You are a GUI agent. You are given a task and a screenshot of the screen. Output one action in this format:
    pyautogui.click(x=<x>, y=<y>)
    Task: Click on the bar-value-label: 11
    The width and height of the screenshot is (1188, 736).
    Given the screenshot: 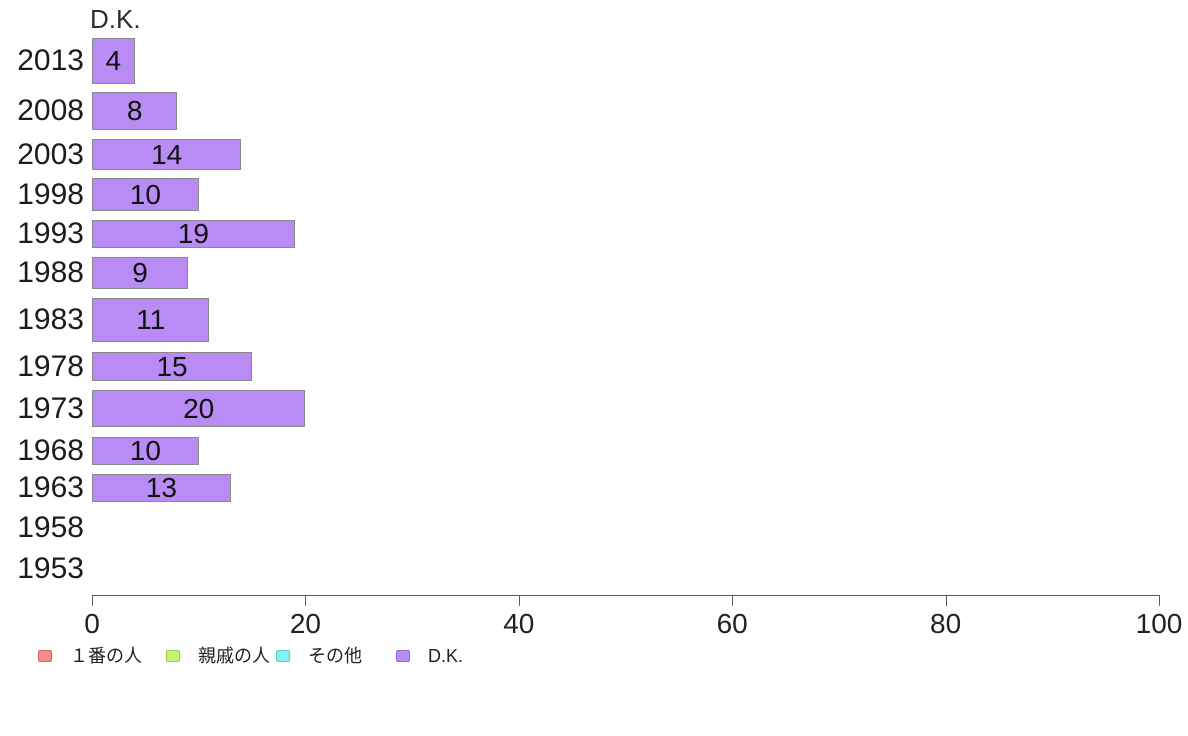 What is the action you would take?
    pyautogui.click(x=151, y=319)
    